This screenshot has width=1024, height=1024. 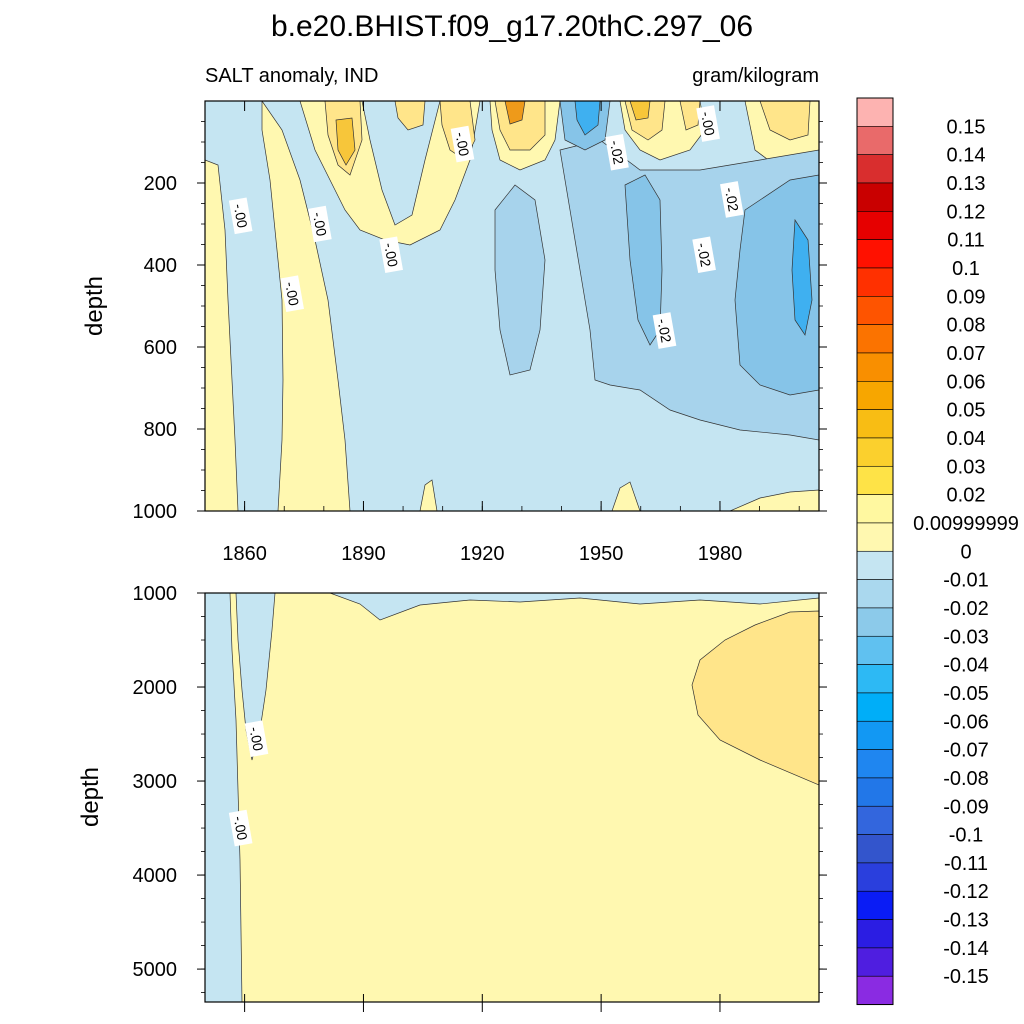 I want to click on colorbar-label: -0.11, so click(x=966, y=864).